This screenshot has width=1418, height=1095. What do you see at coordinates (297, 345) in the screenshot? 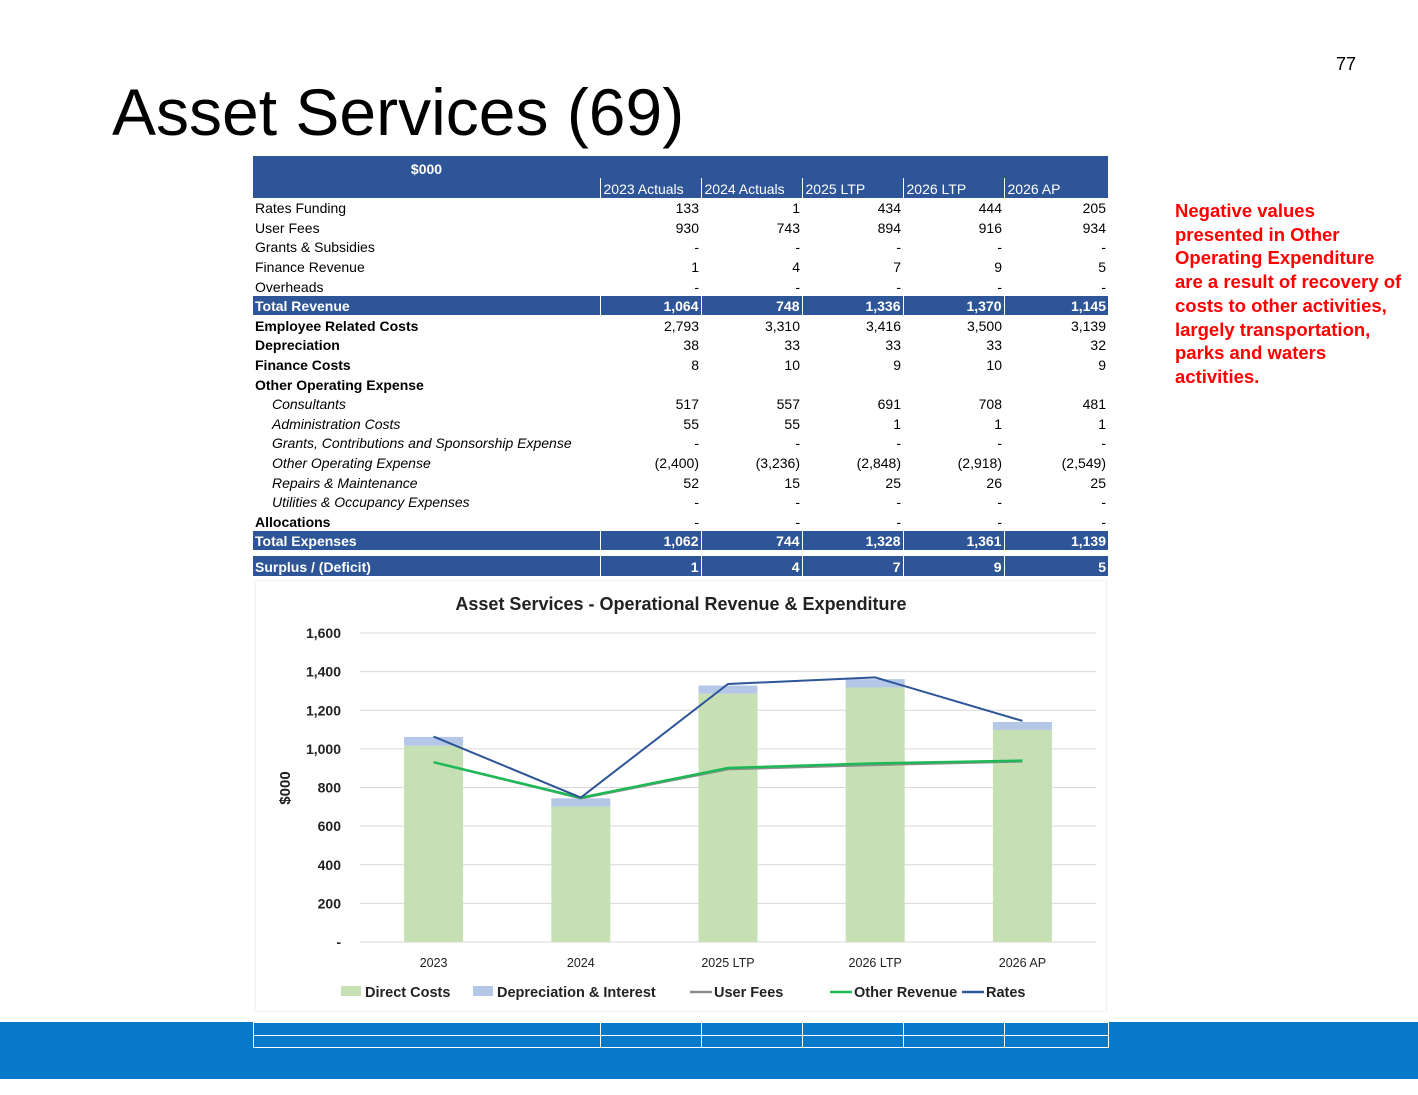
I see `row-label: Depreciation` at bounding box center [297, 345].